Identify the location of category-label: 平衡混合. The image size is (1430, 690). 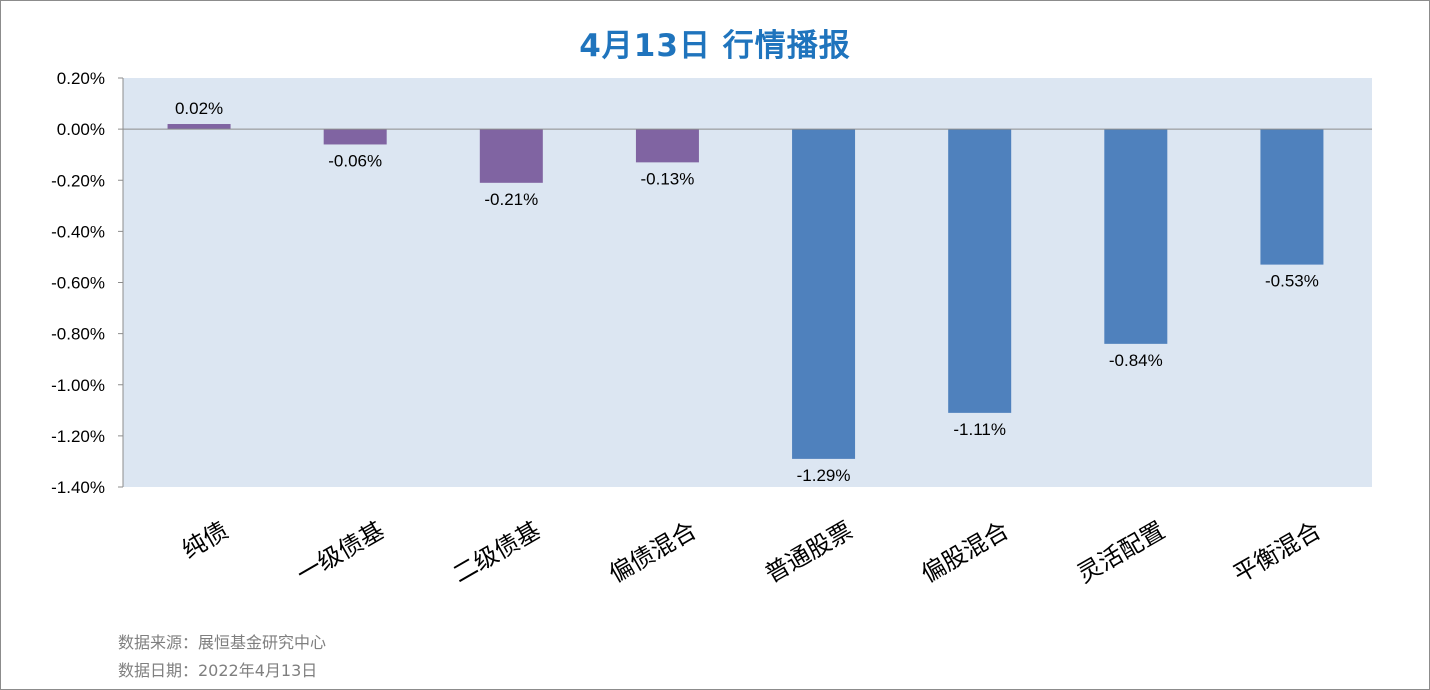
(1277, 552).